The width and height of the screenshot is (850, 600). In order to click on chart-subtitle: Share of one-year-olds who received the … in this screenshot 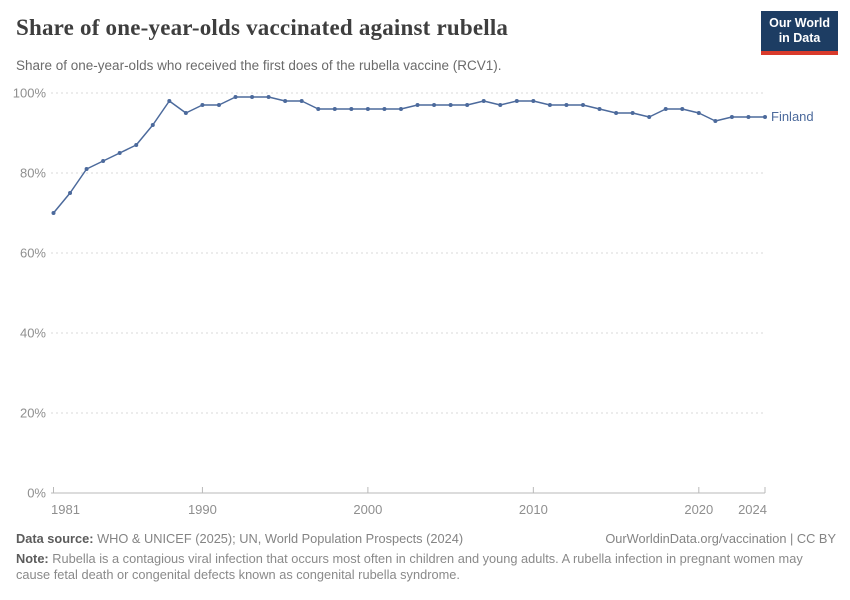, I will do `click(259, 65)`.